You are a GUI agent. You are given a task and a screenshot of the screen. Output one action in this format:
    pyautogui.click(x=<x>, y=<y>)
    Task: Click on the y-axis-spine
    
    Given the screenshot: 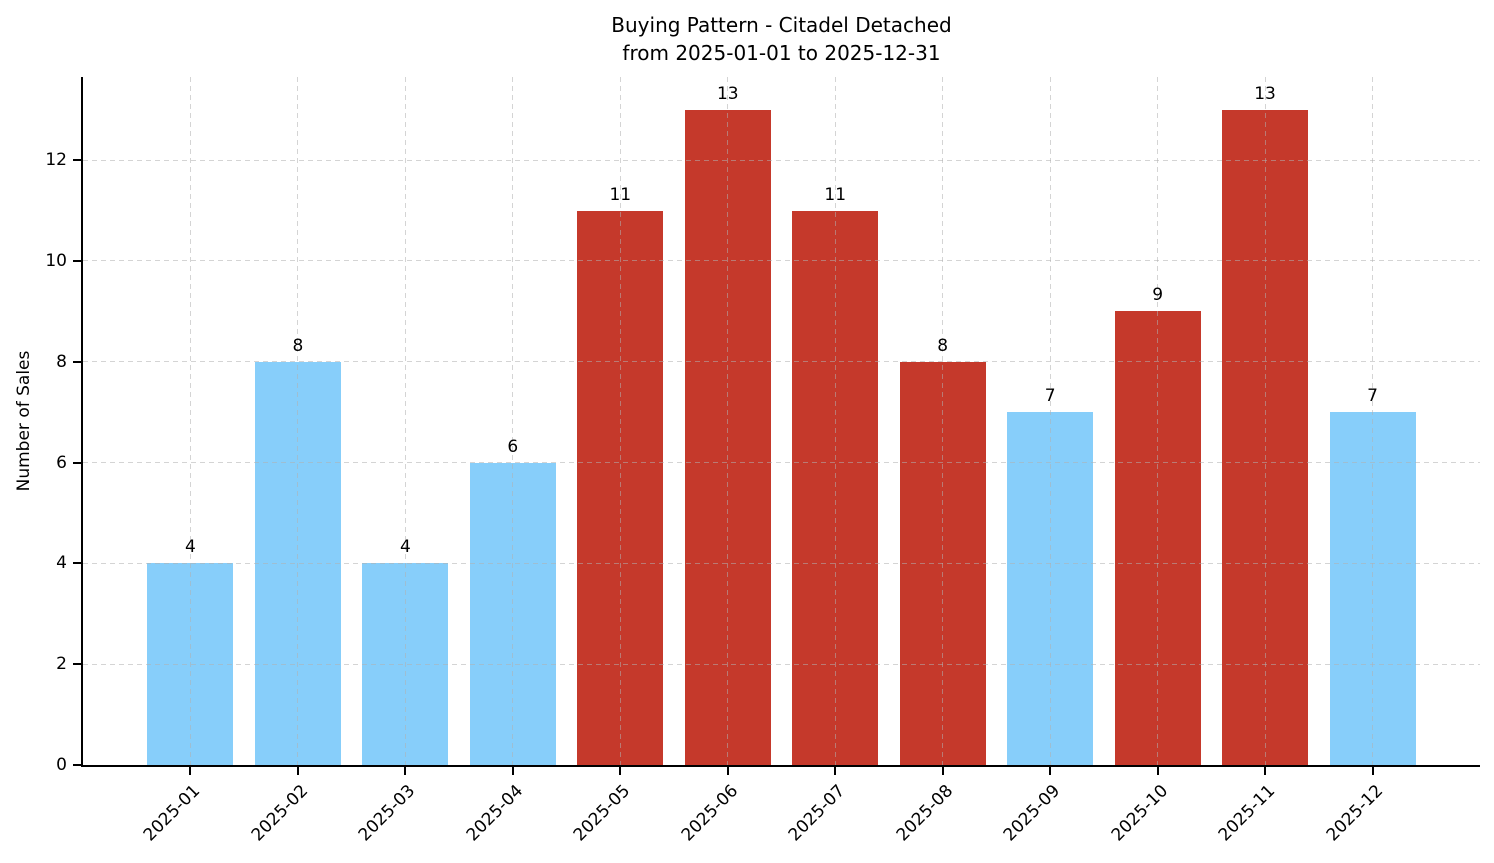 What is the action you would take?
    pyautogui.click(x=82, y=422)
    